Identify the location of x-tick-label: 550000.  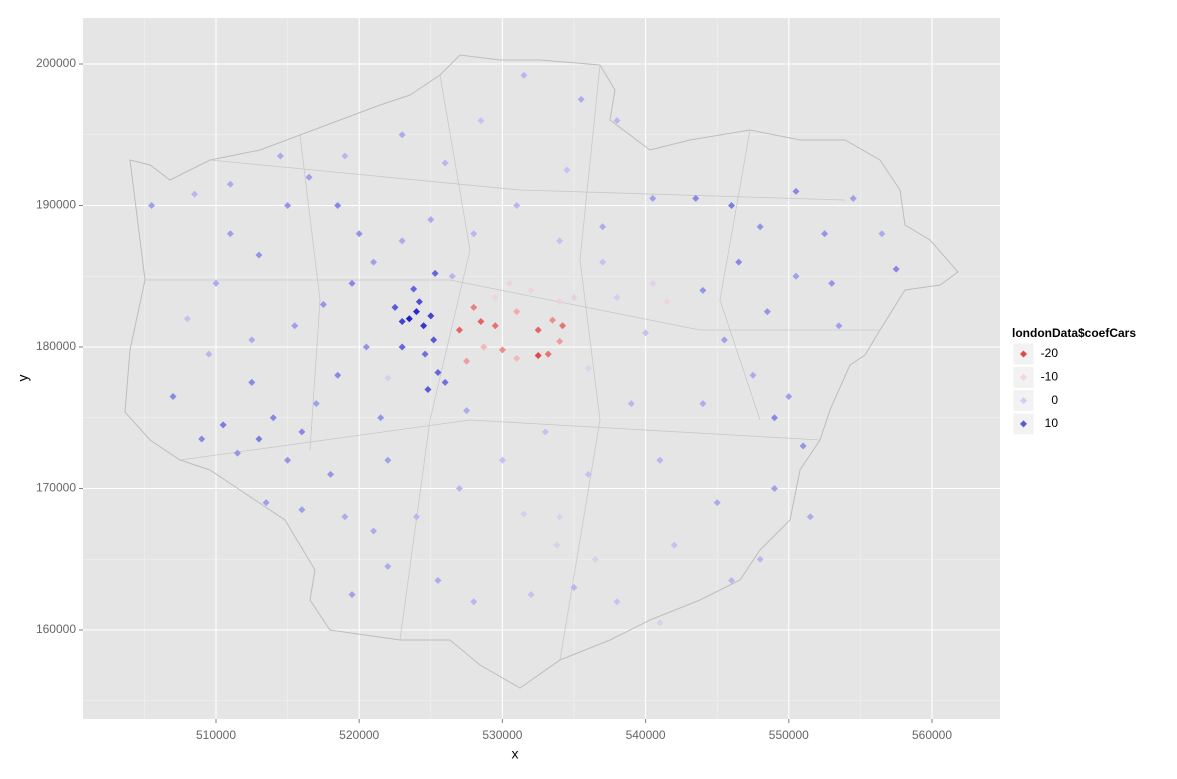
(789, 735).